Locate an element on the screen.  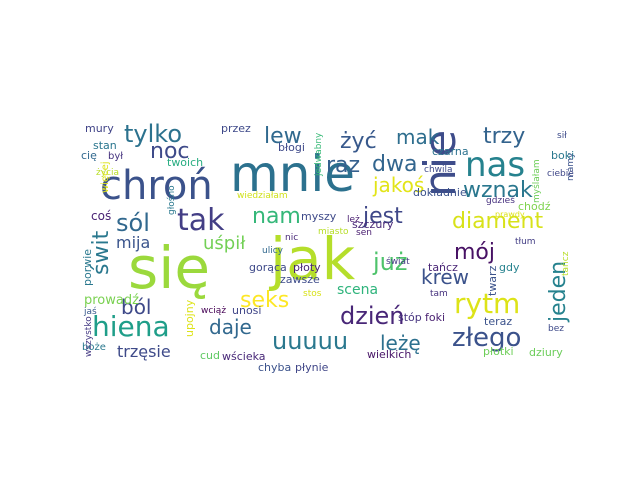
cloud-word: dzień is located at coordinates (372, 316).